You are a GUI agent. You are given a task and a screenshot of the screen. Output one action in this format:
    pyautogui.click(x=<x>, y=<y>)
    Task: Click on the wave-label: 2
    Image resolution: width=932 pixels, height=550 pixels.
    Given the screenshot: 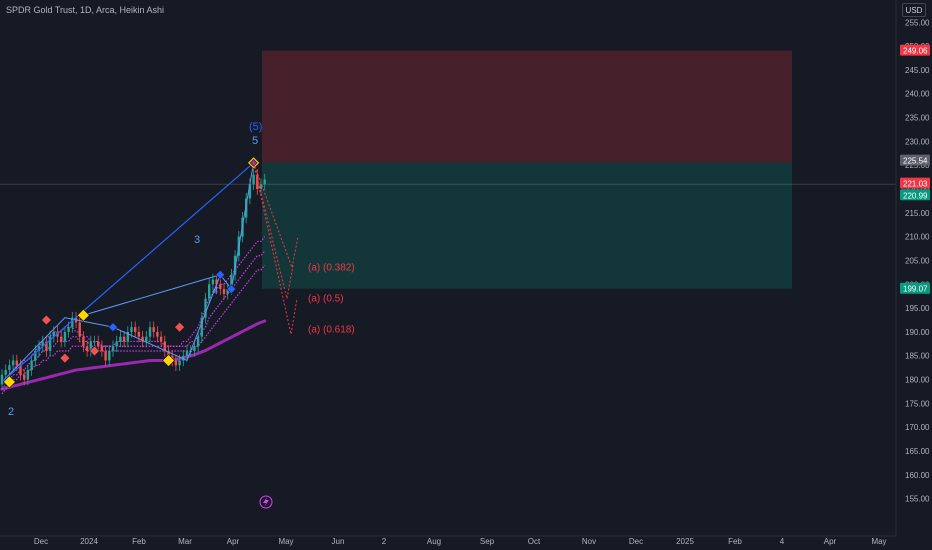 What is the action you would take?
    pyautogui.click(x=11, y=412)
    